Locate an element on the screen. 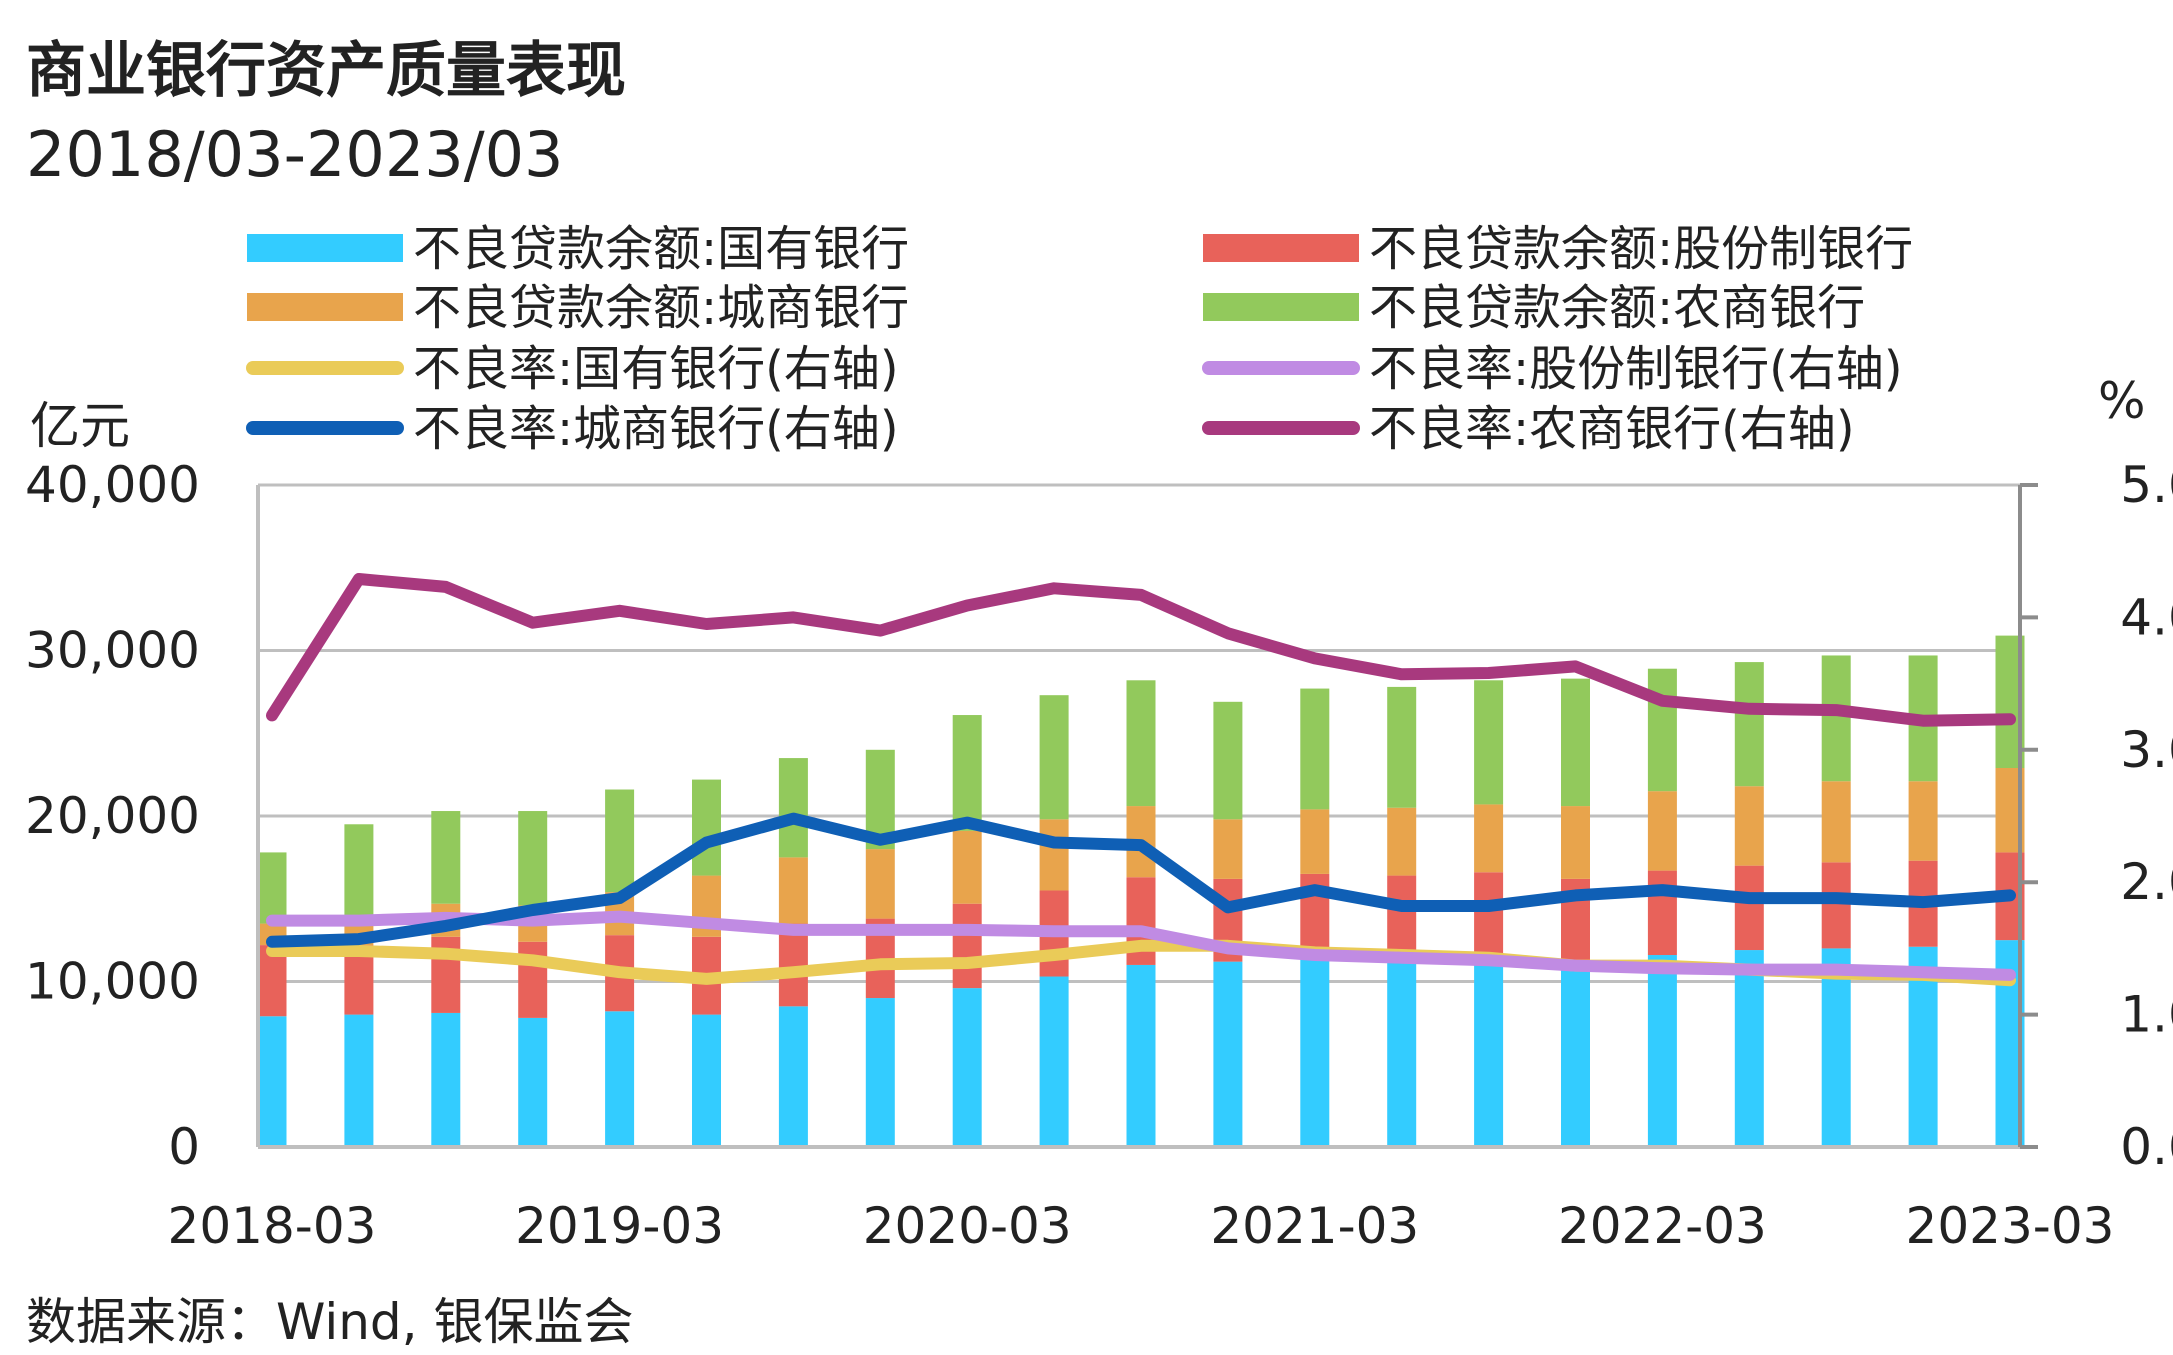 Image resolution: width=2173 pixels, height=1355 pixels. left-tick-label: 40,000 is located at coordinates (112, 485).